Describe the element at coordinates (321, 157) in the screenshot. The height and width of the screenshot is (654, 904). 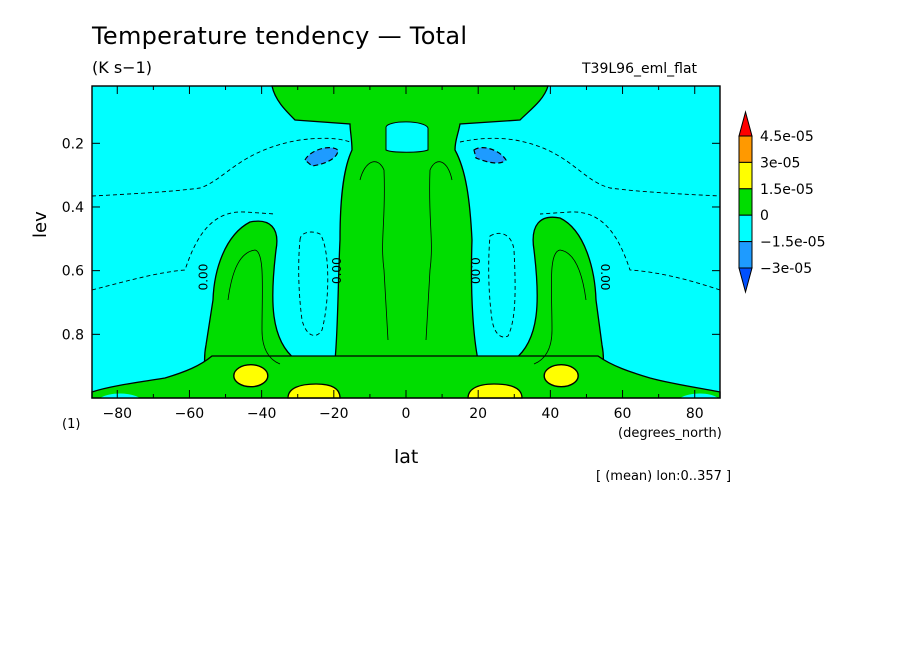
I see `region-left-blue-upper` at that location.